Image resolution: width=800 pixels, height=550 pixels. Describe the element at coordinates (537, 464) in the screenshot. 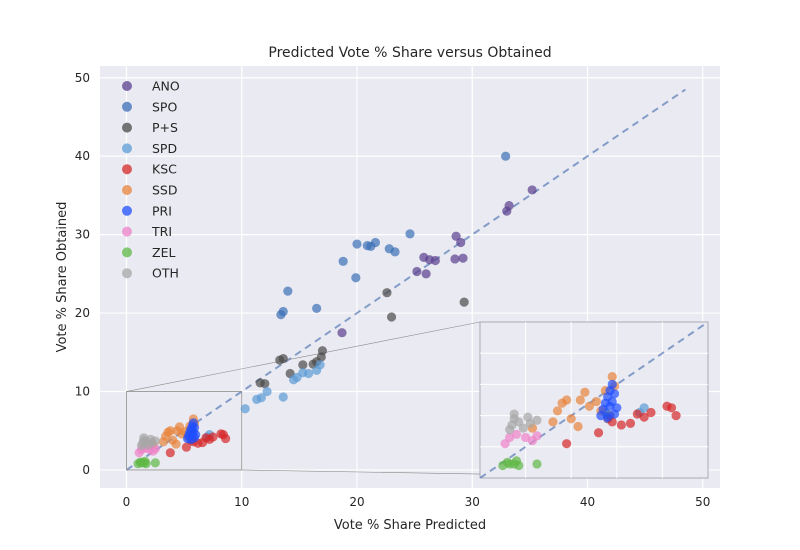

I see `inset-data-point-zel` at that location.